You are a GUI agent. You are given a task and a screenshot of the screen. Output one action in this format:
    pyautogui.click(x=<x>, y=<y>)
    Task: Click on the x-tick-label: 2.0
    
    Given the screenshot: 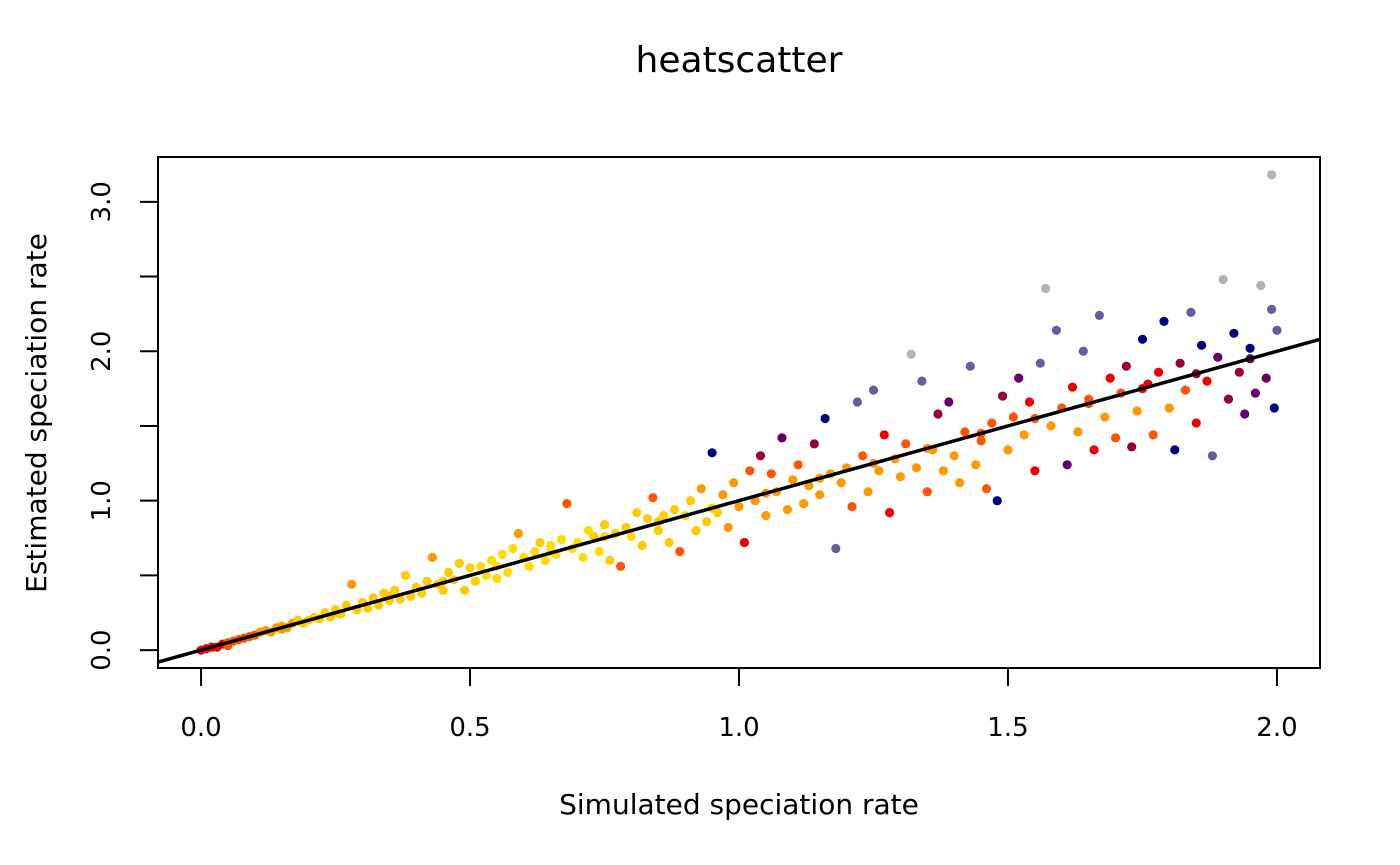 What is the action you would take?
    pyautogui.click(x=1276, y=728)
    